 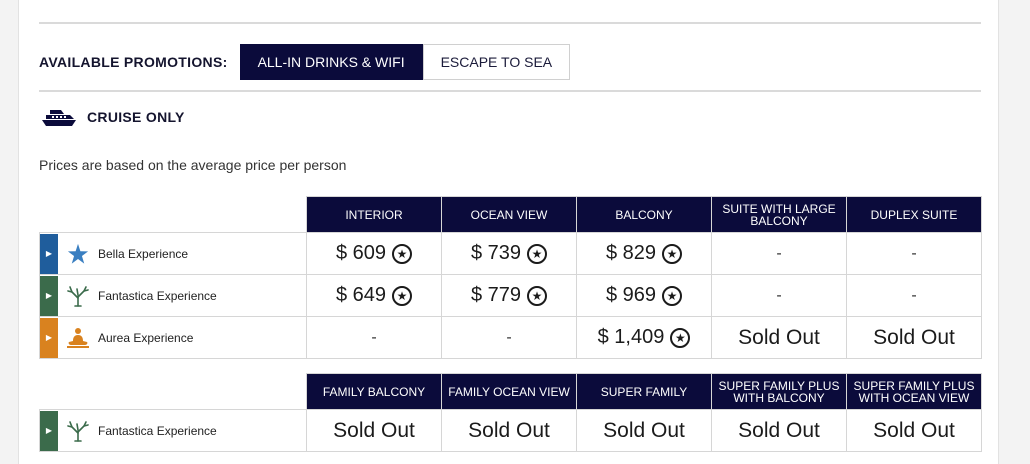 I want to click on experience-cell: ▶ Aurea Experience, so click(x=173, y=337).